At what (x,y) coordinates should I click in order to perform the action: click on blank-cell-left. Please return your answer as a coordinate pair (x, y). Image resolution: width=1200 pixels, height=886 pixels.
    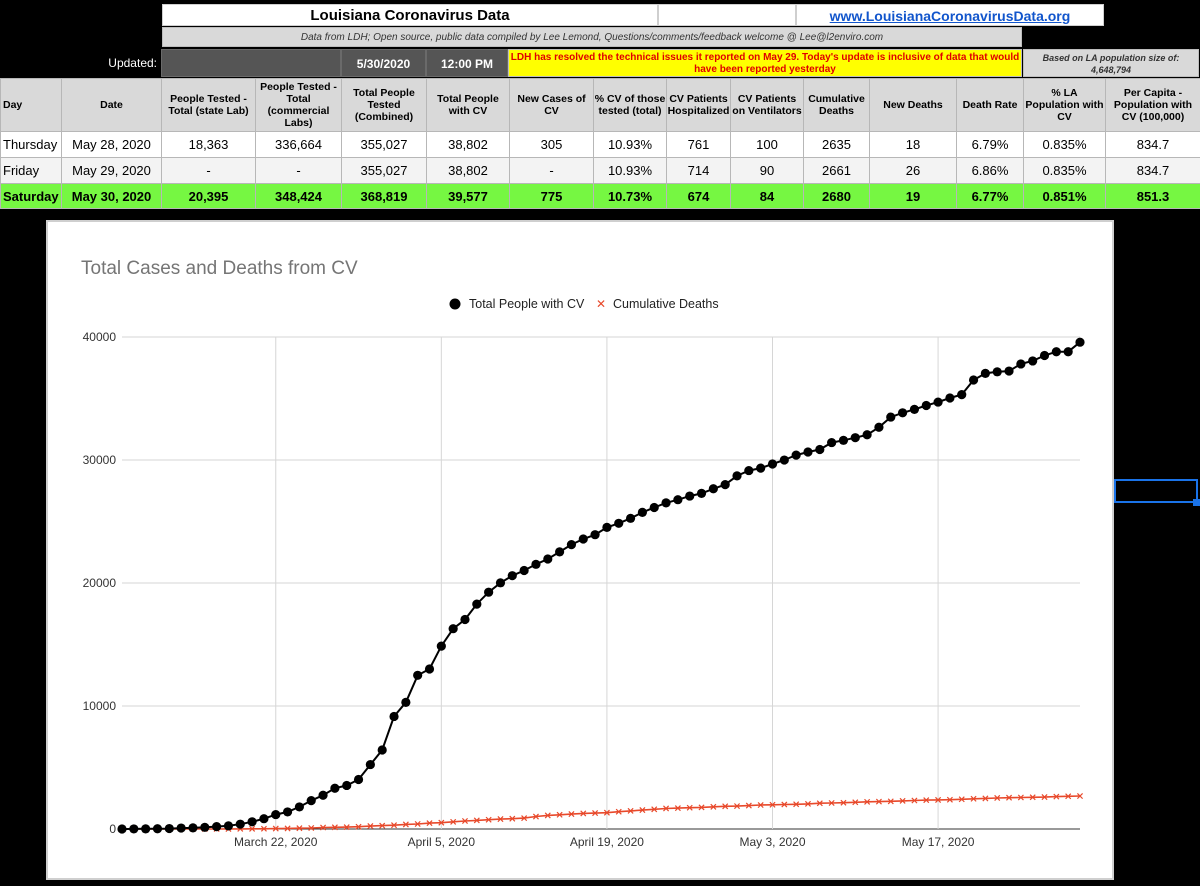
    Looking at the image, I should click on (80, 15).